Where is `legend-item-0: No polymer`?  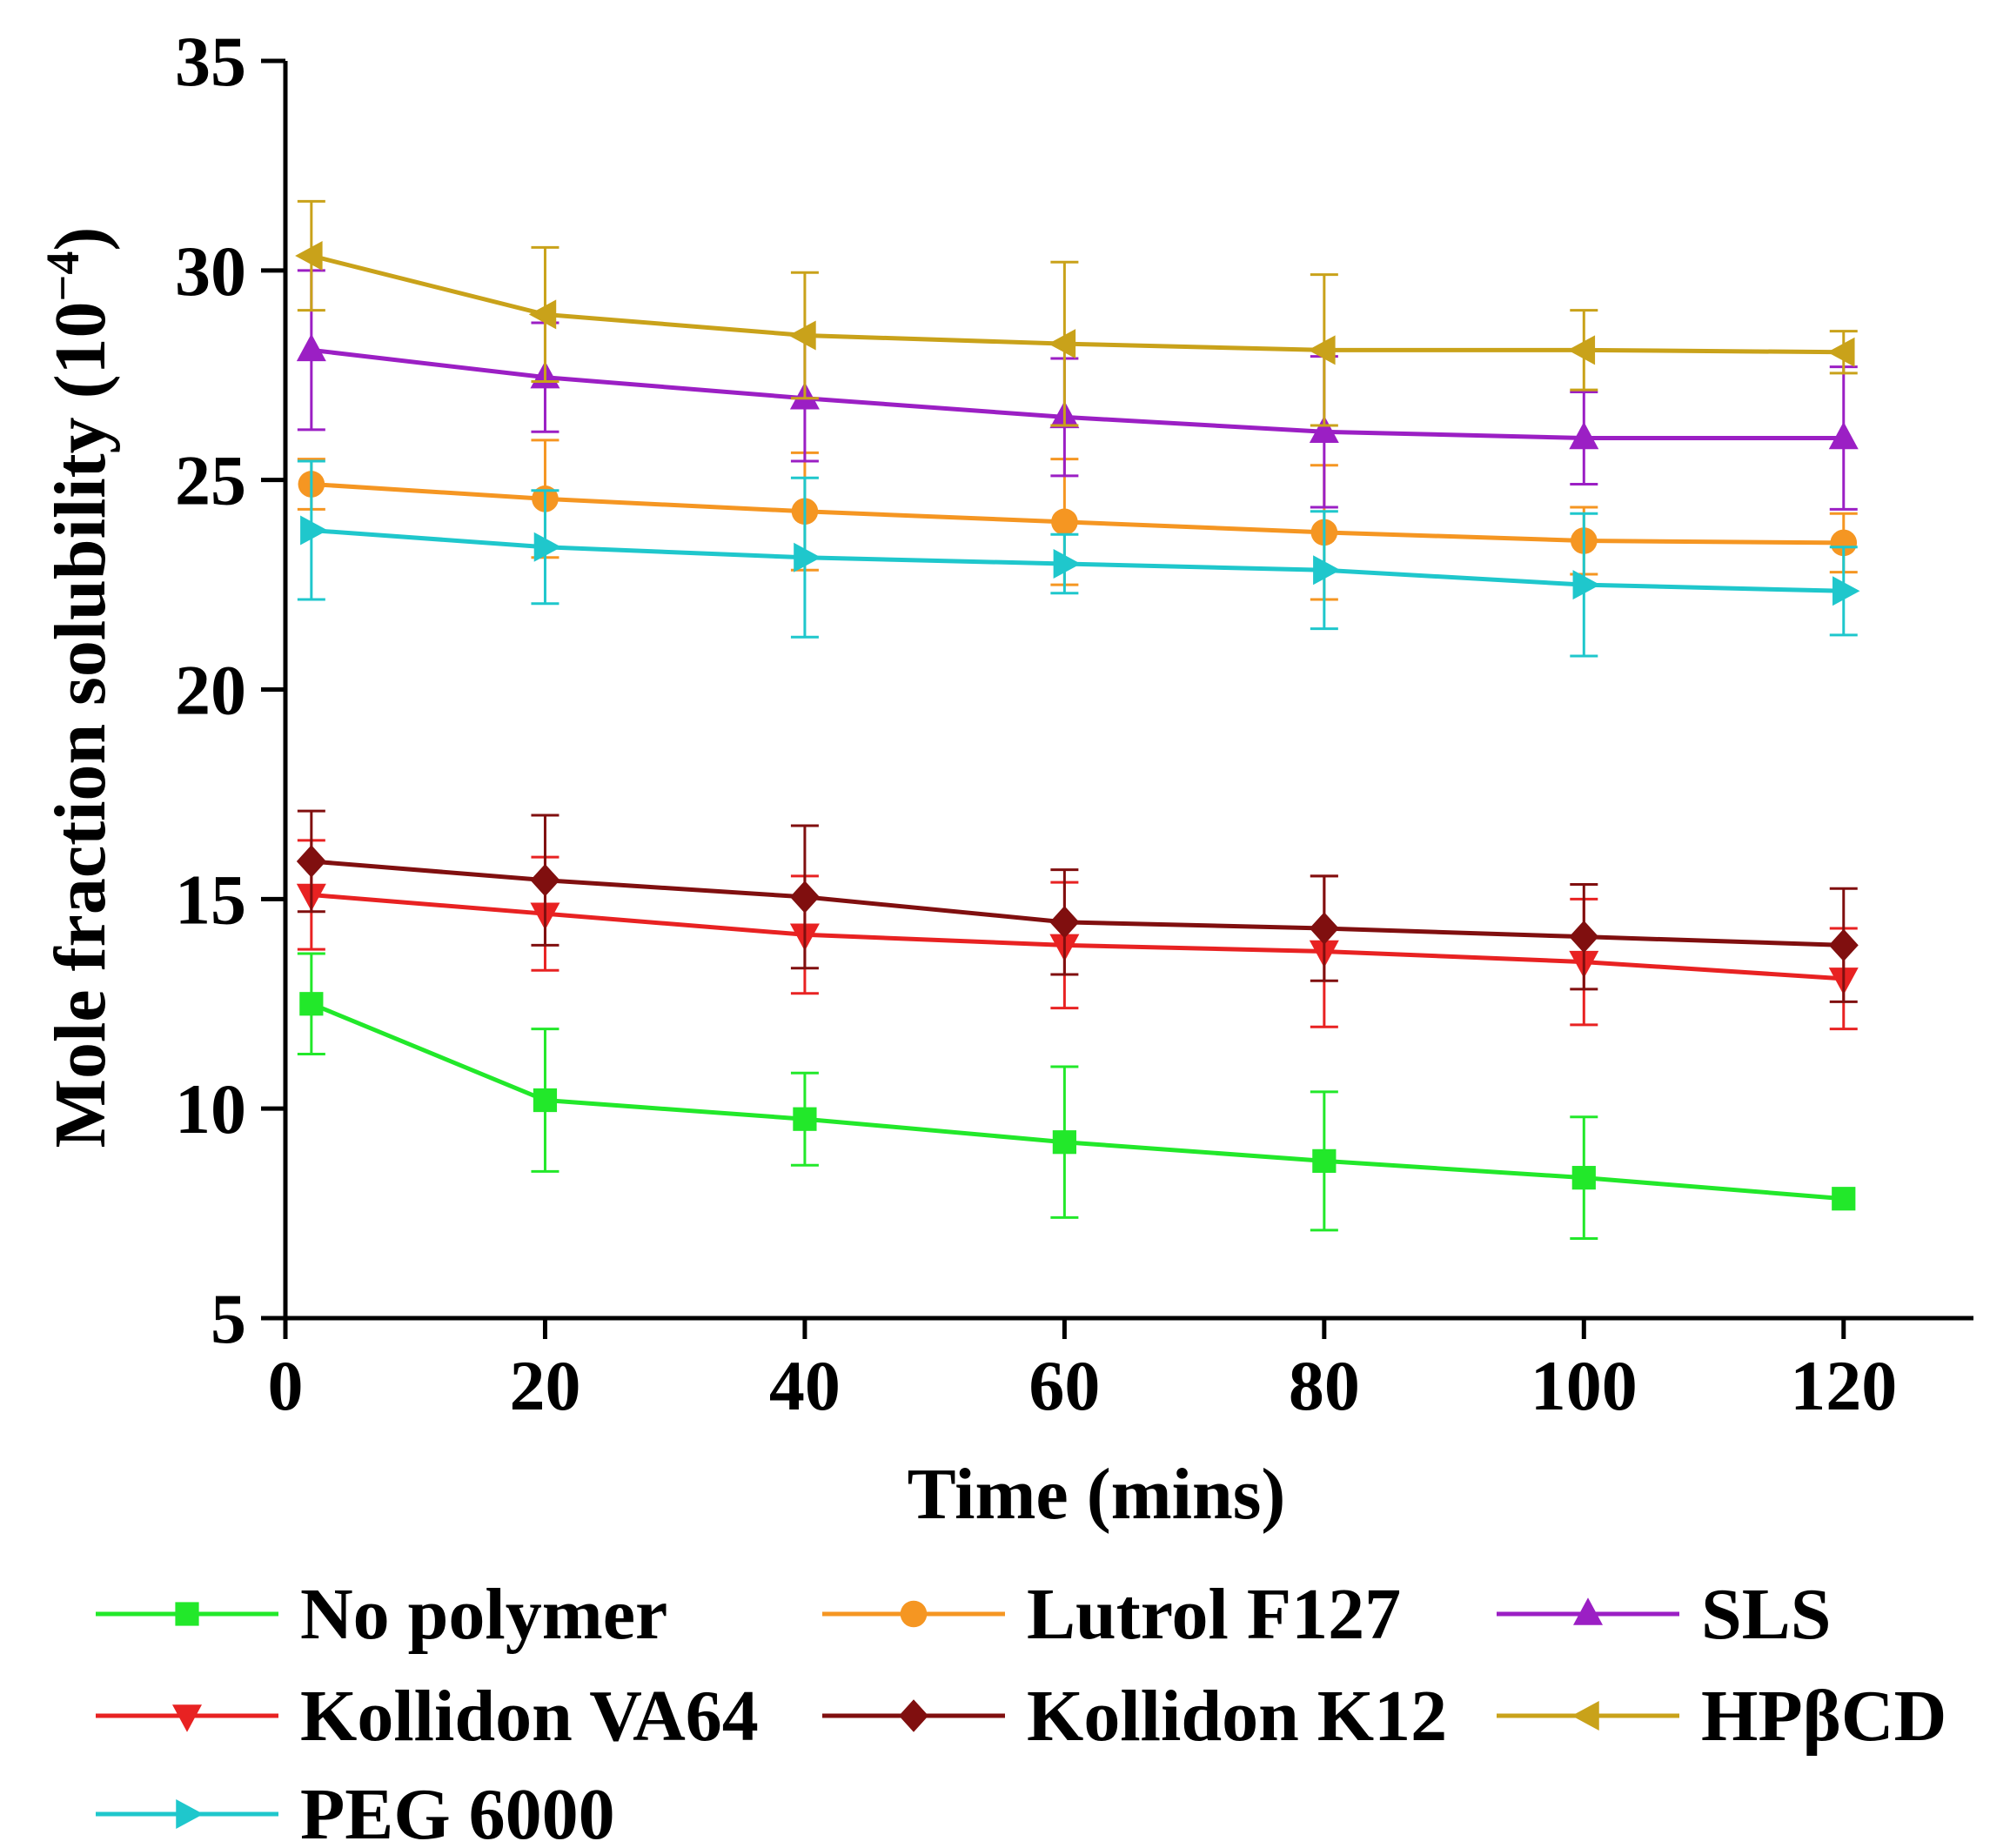
legend-item-0: No polymer is located at coordinates (381, 1614).